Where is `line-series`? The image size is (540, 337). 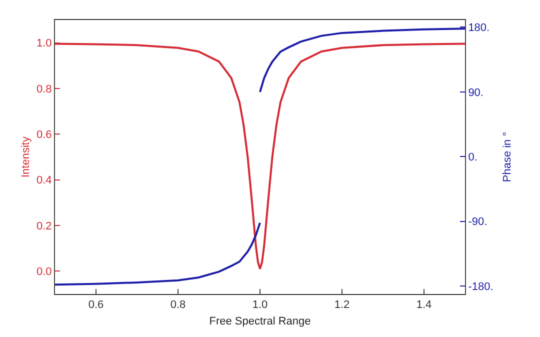
line-series is located at coordinates (158, 254).